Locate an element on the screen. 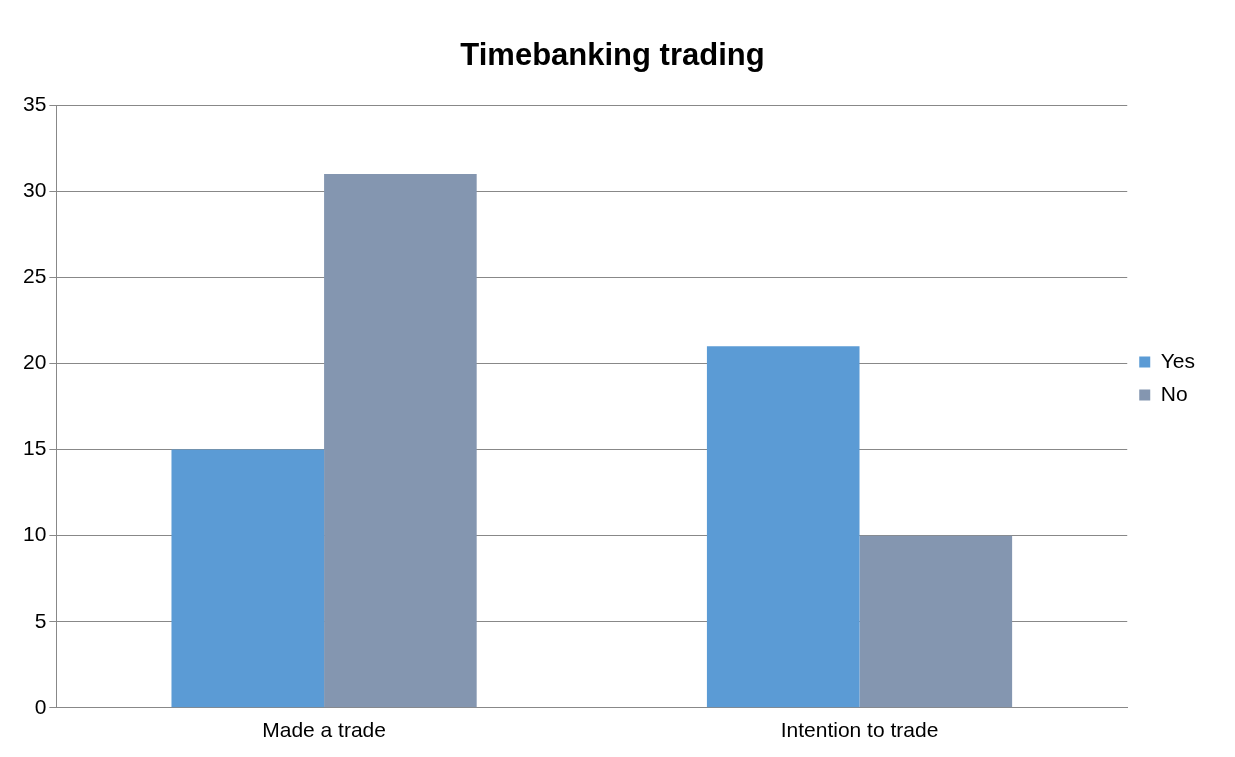 Image resolution: width=1235 pixels, height=757 pixels. y-tick-label: 30 is located at coordinates (35, 190).